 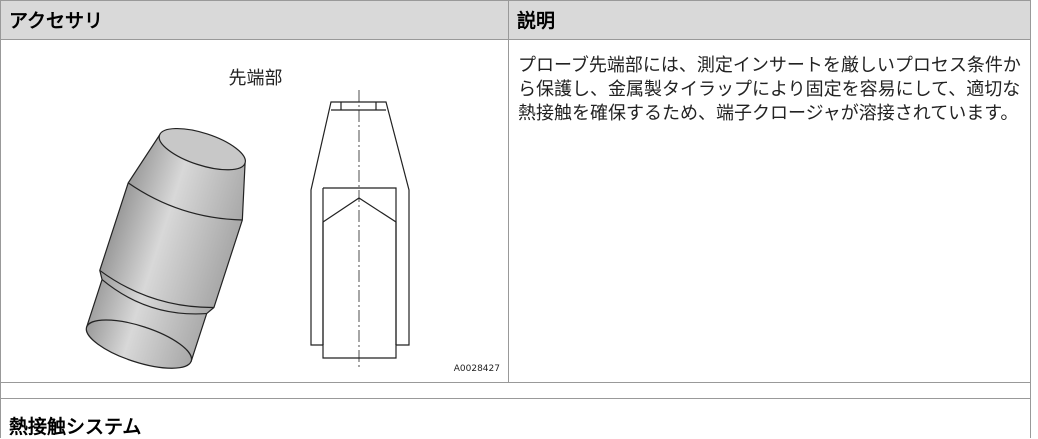 What do you see at coordinates (360, 230) in the screenshot?
I see `tip-drawing` at bounding box center [360, 230].